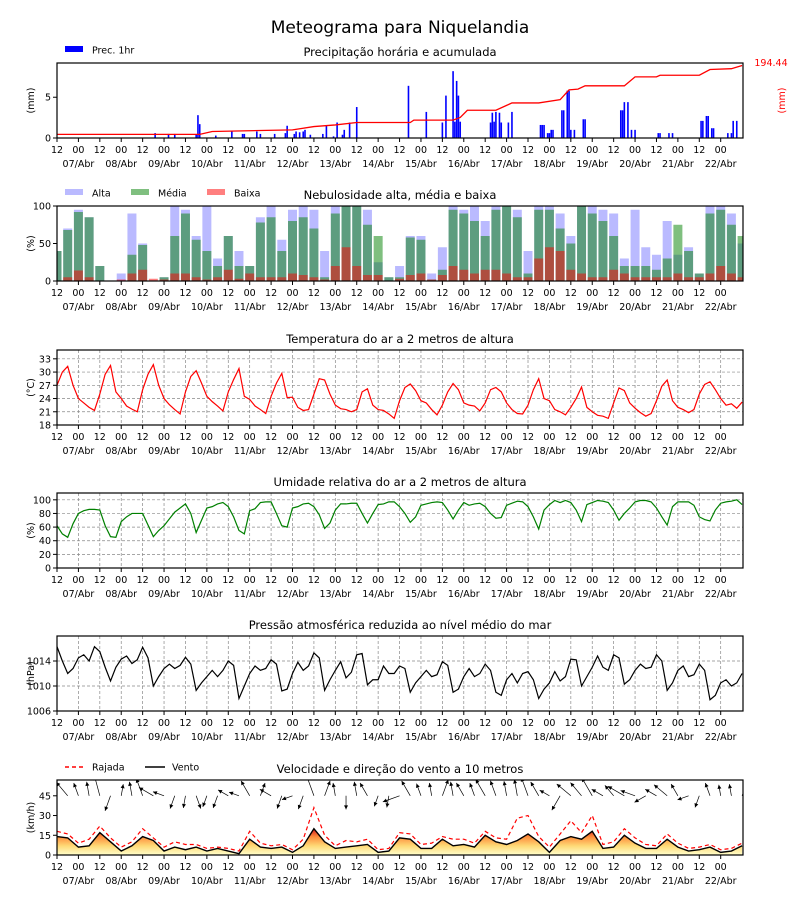 This screenshot has width=800, height=904. Describe the element at coordinates (507, 737) in the screenshot. I see `x-date-label: 17/Abr` at that location.